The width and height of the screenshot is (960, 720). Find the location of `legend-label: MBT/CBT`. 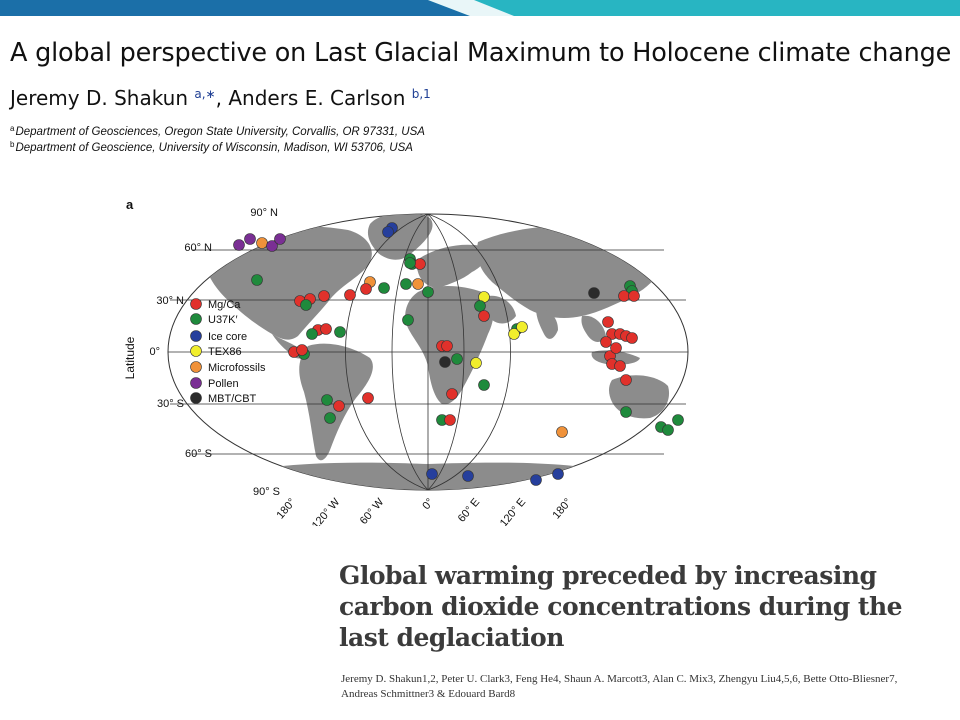

legend-label: MBT/CBT is located at coordinates (232, 399).